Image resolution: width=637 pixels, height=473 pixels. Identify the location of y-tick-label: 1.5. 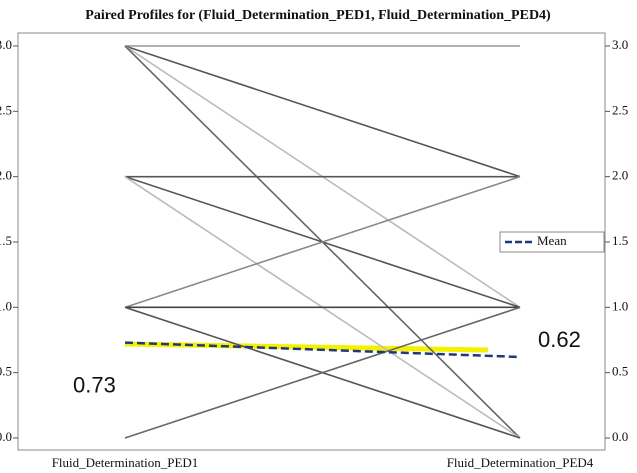
(6, 240).